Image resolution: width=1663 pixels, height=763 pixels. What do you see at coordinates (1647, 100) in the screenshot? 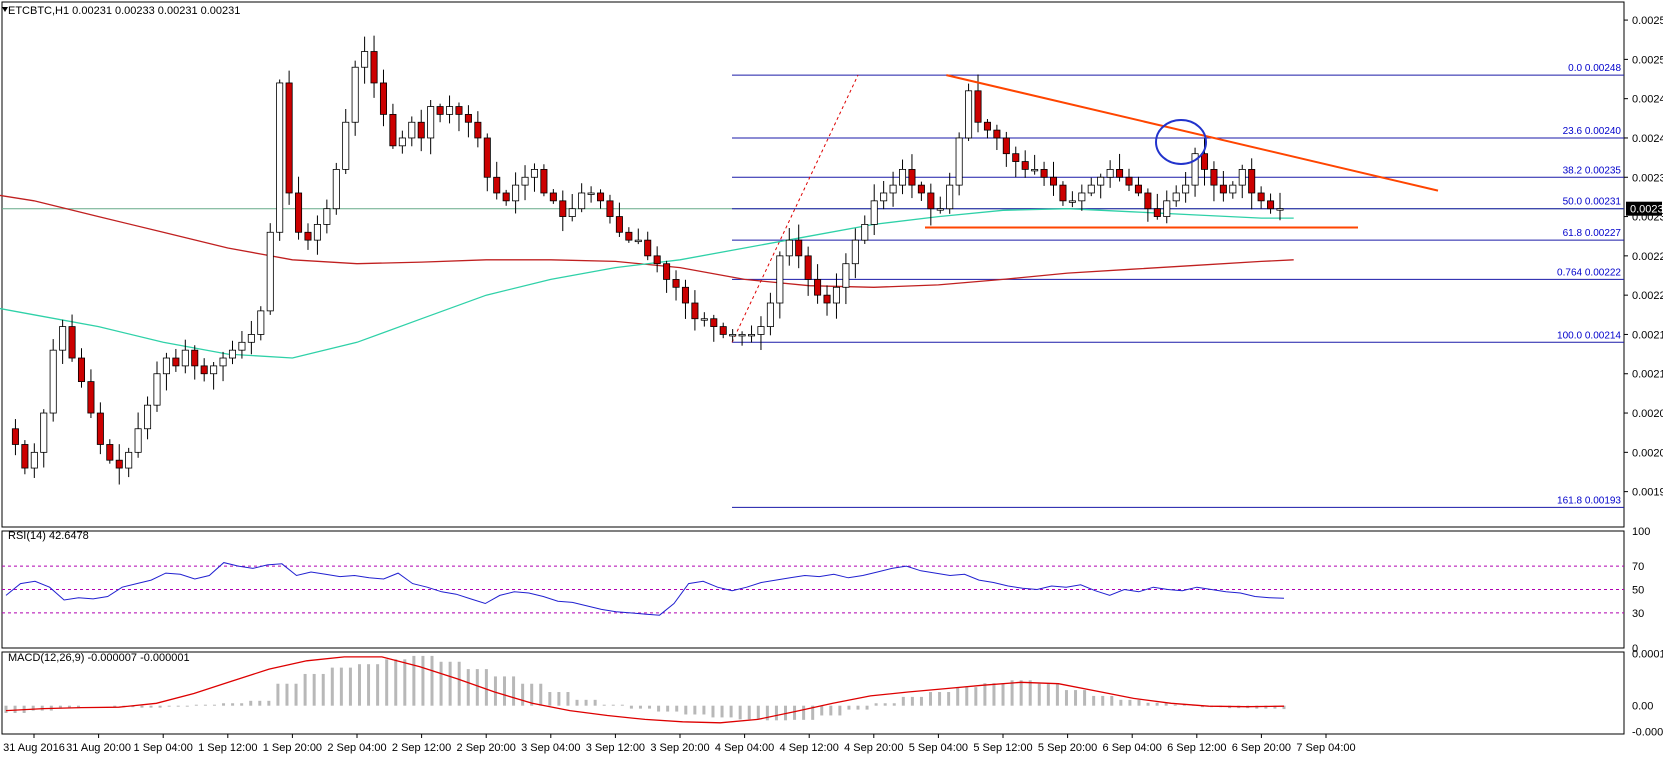
I see `price-tick-label: 0.00245` at bounding box center [1647, 100].